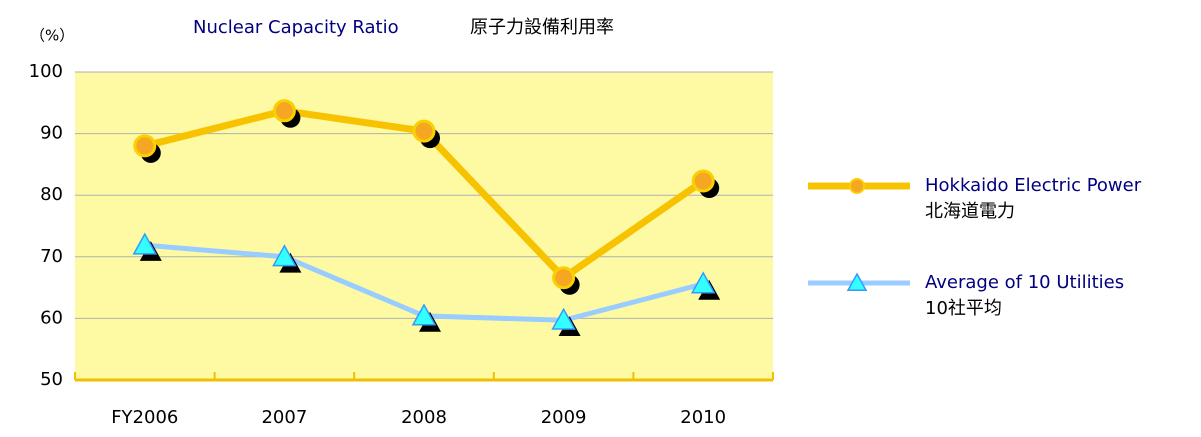  I want to click on x-tick-label: FY2006, so click(144, 417).